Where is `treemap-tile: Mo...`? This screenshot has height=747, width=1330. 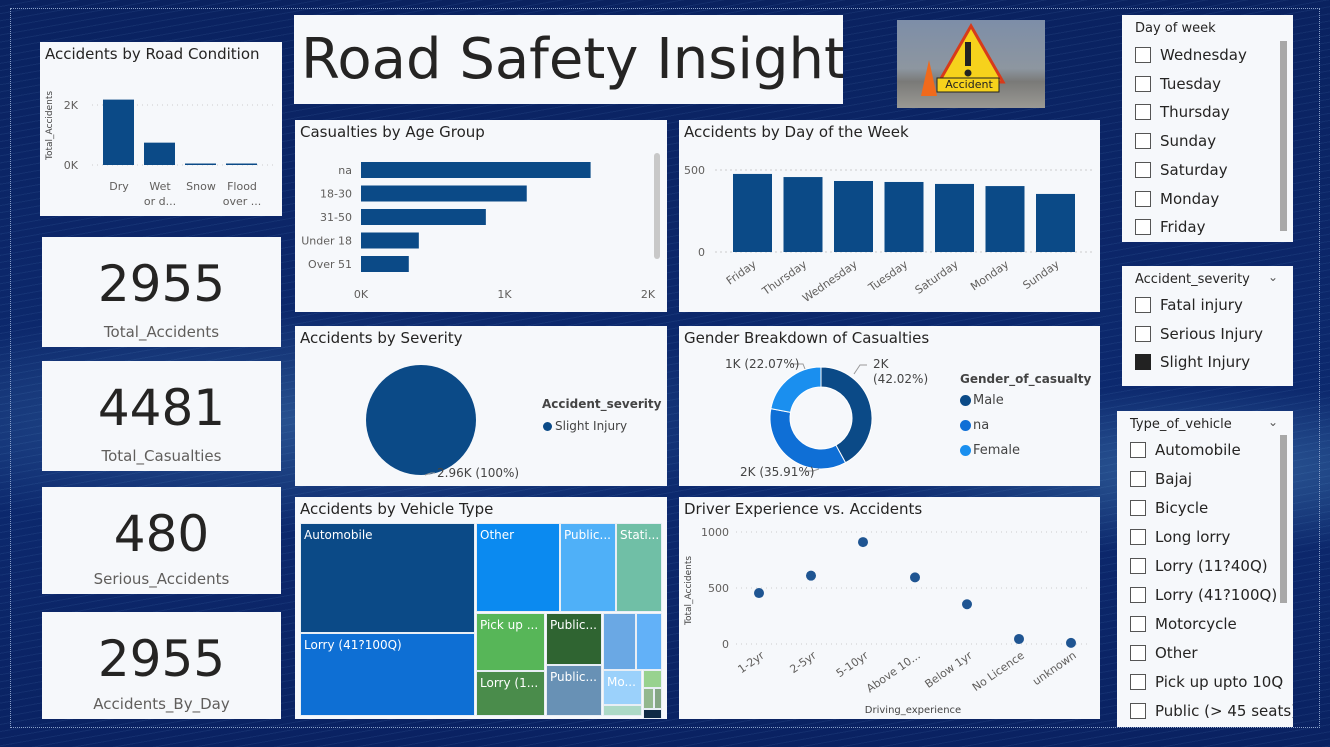
treemap-tile: Mo... is located at coordinates (622, 687).